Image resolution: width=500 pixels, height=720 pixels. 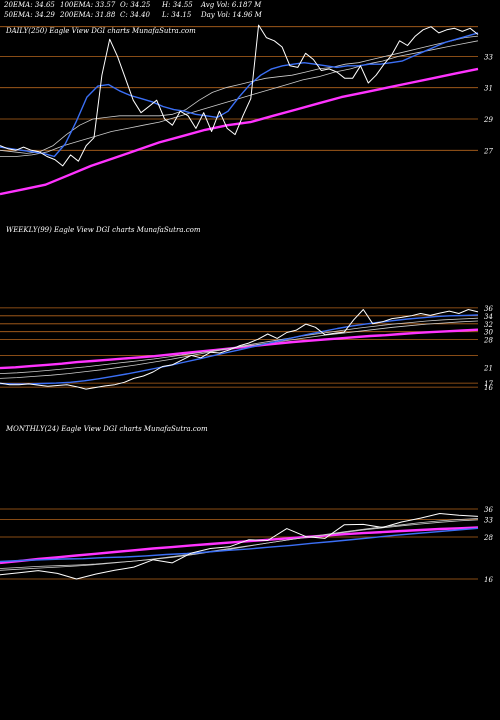 I want to click on y-tick-label: 21, so click(x=488, y=368).